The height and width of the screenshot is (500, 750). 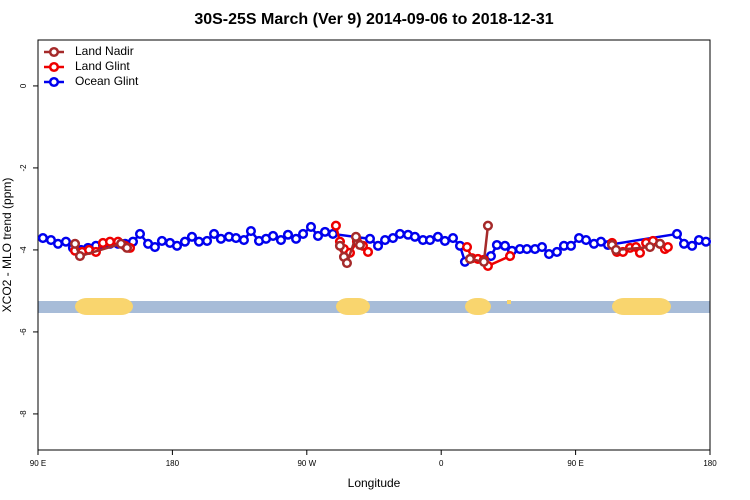 What do you see at coordinates (23, 250) in the screenshot?
I see `y-tick-label: -4` at bounding box center [23, 250].